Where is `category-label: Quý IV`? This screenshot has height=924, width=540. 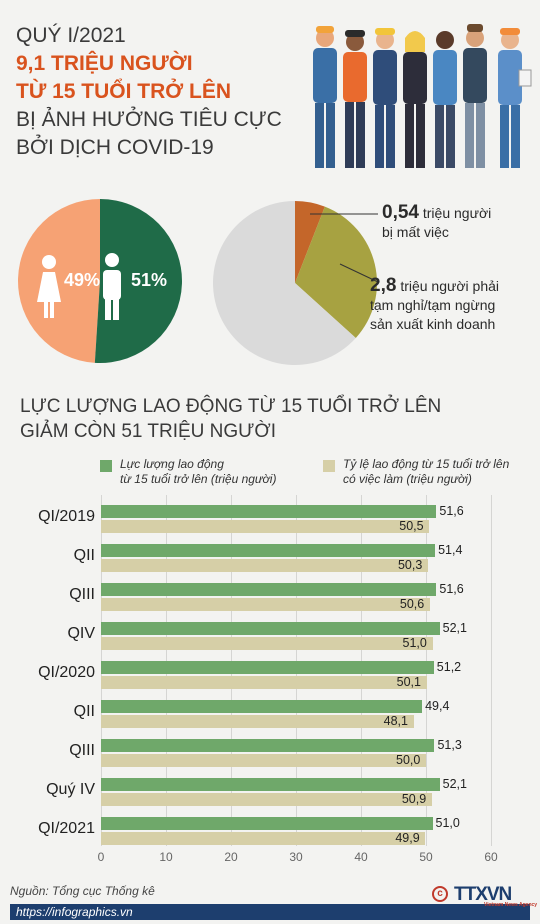 category-label: Quý IV is located at coordinates (70, 789).